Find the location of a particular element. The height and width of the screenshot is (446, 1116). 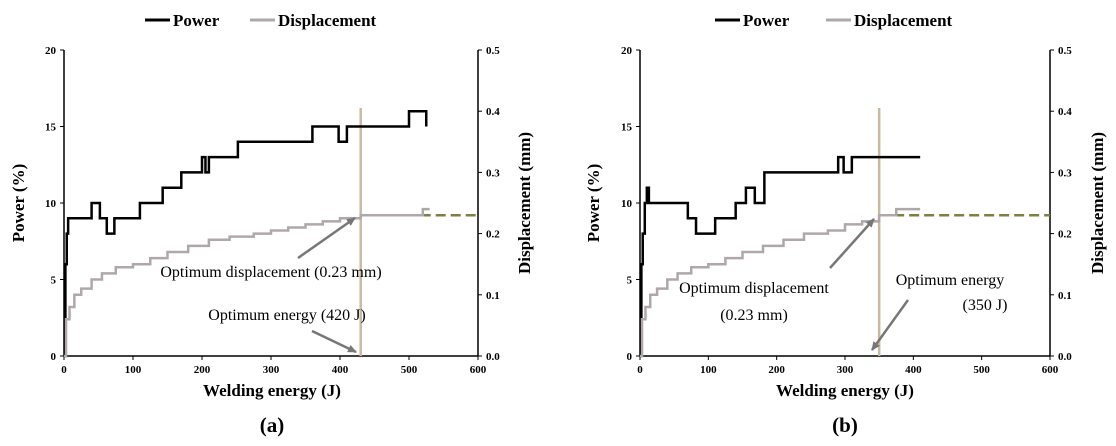

annotation-optimum-energy-line1: Optimum energy is located at coordinates (950, 280).